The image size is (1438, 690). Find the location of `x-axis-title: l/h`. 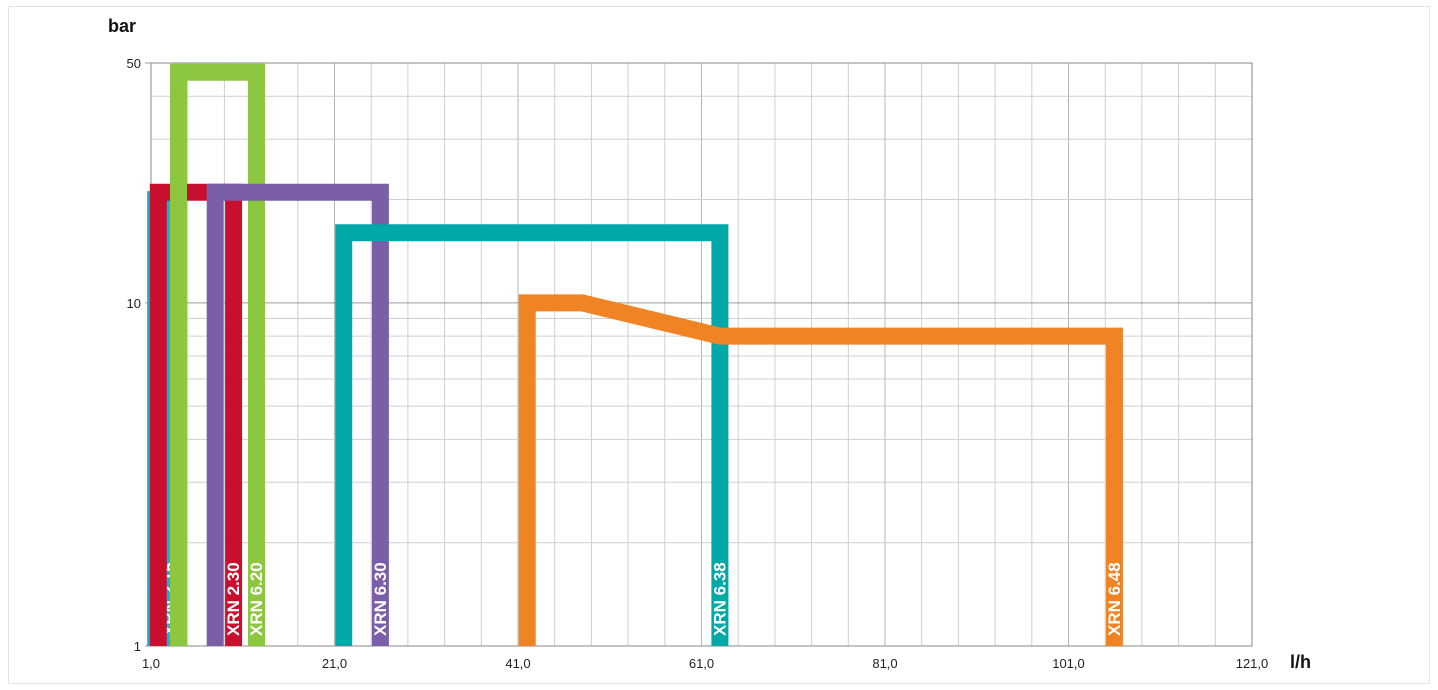

x-axis-title: l/h is located at coordinates (1300, 662).